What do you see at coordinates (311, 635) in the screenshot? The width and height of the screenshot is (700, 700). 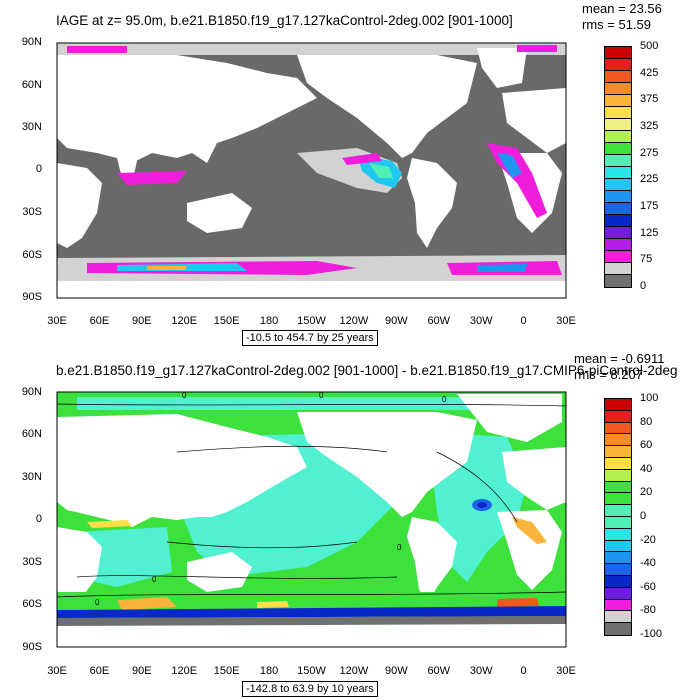 I see `panel2-antarctica` at bounding box center [311, 635].